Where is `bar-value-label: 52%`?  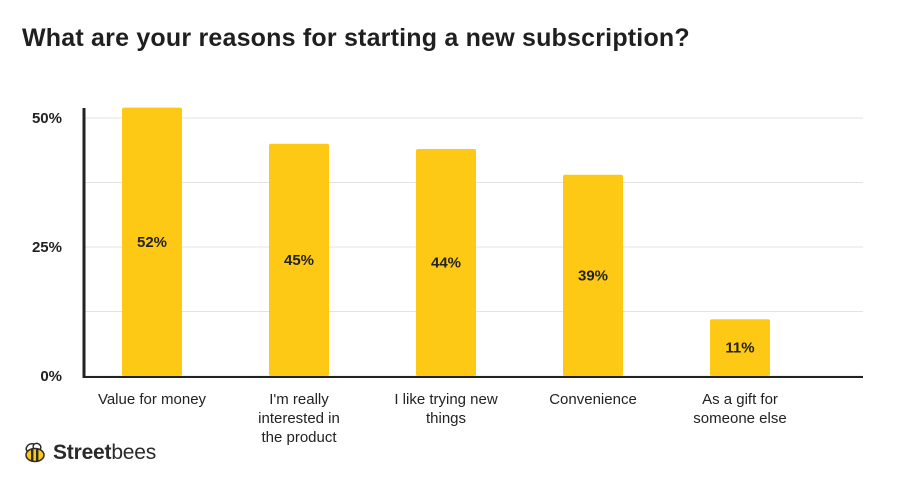 bar-value-label: 52% is located at coordinates (152, 242).